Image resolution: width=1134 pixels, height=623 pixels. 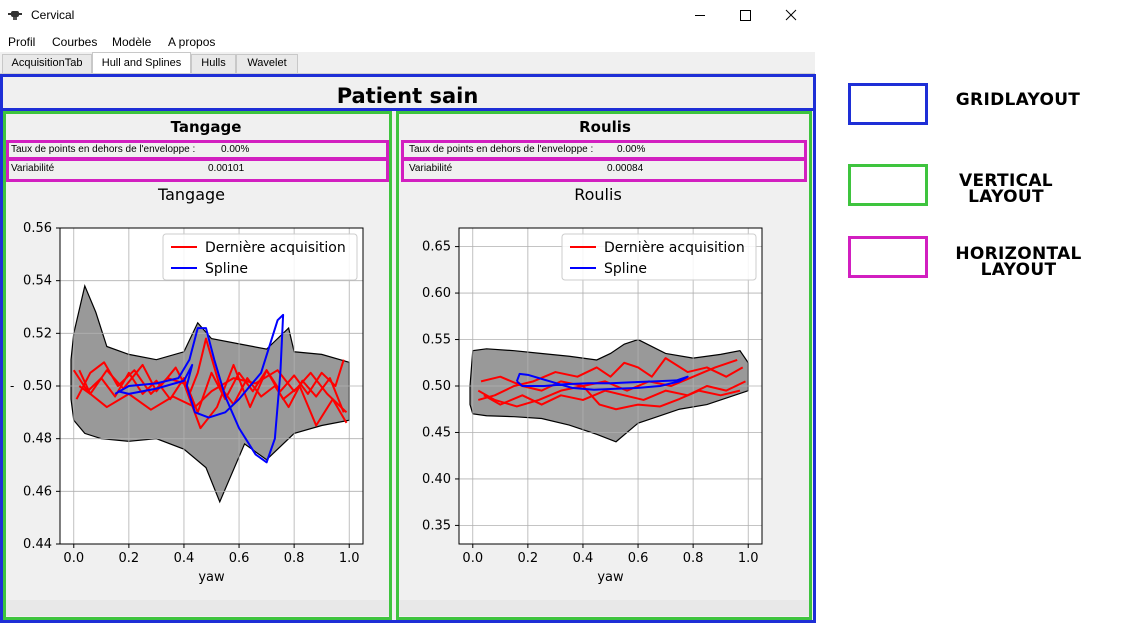 I want to click on y-tick-label-2: 0.45, so click(x=436, y=432).